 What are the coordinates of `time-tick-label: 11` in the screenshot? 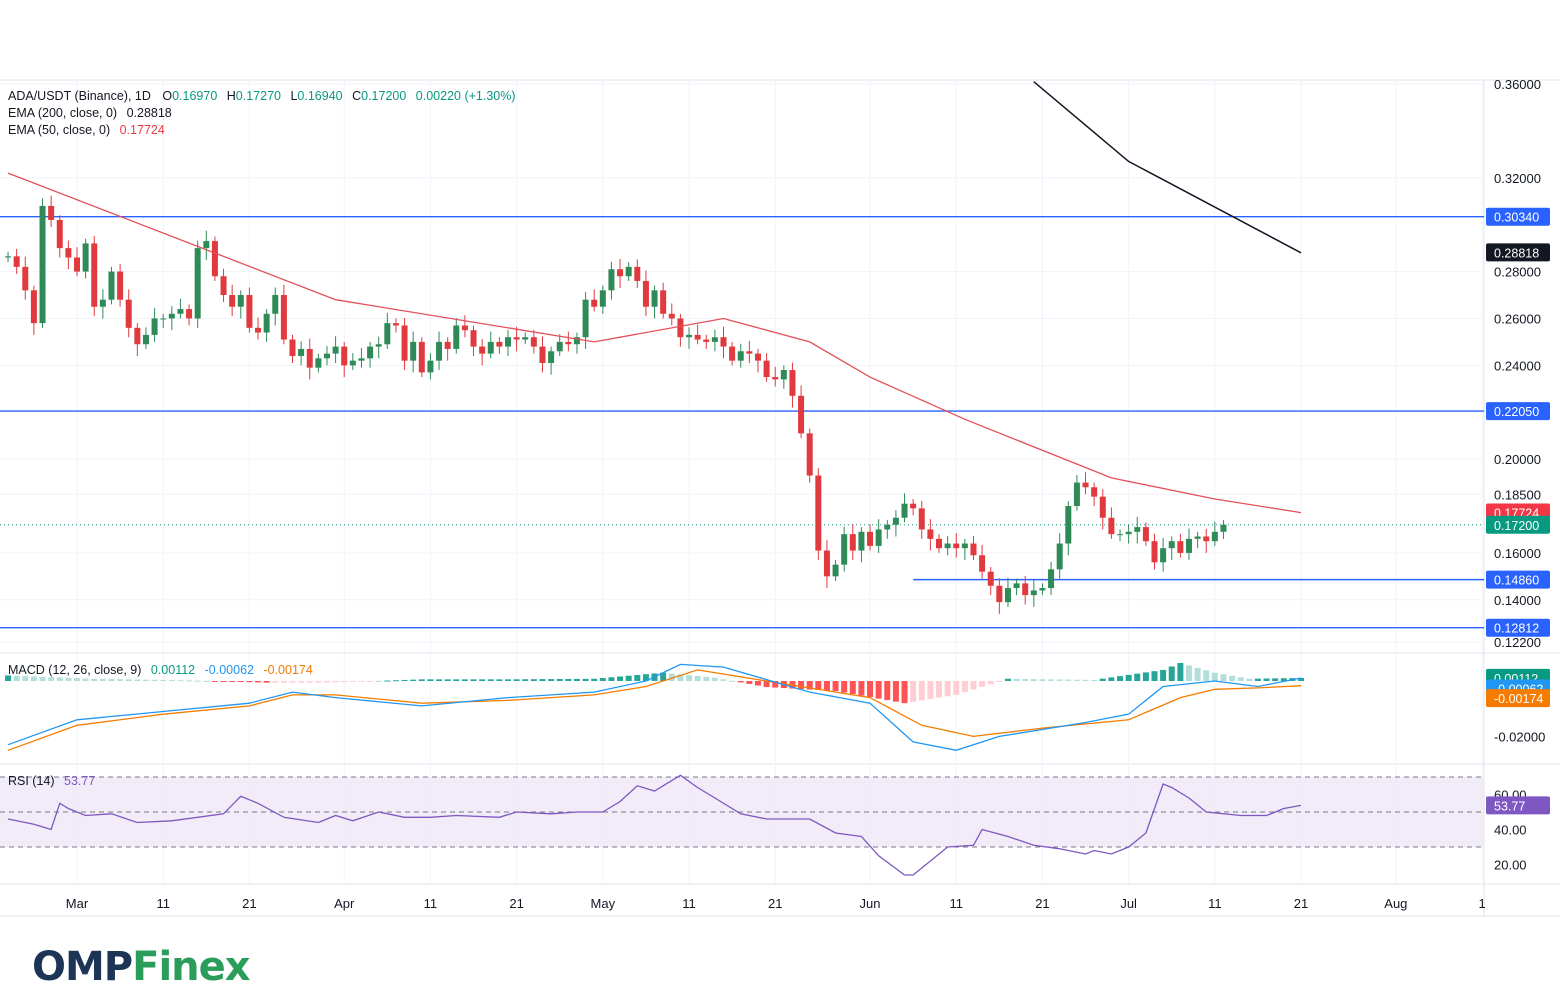 It's located at (956, 903).